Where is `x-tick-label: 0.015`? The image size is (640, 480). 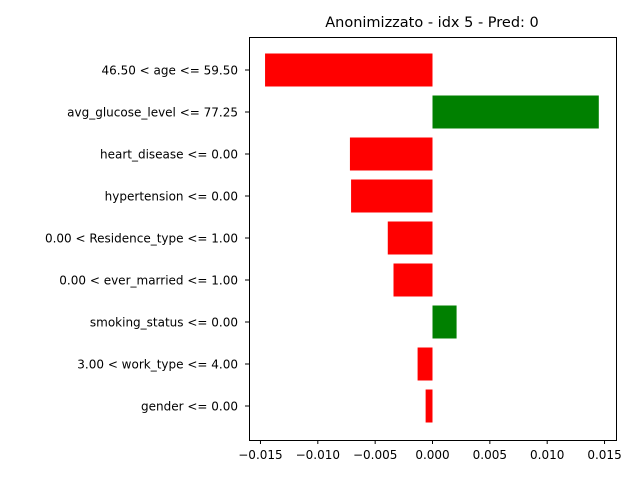 x-tick-label: 0.015 is located at coordinates (604, 455).